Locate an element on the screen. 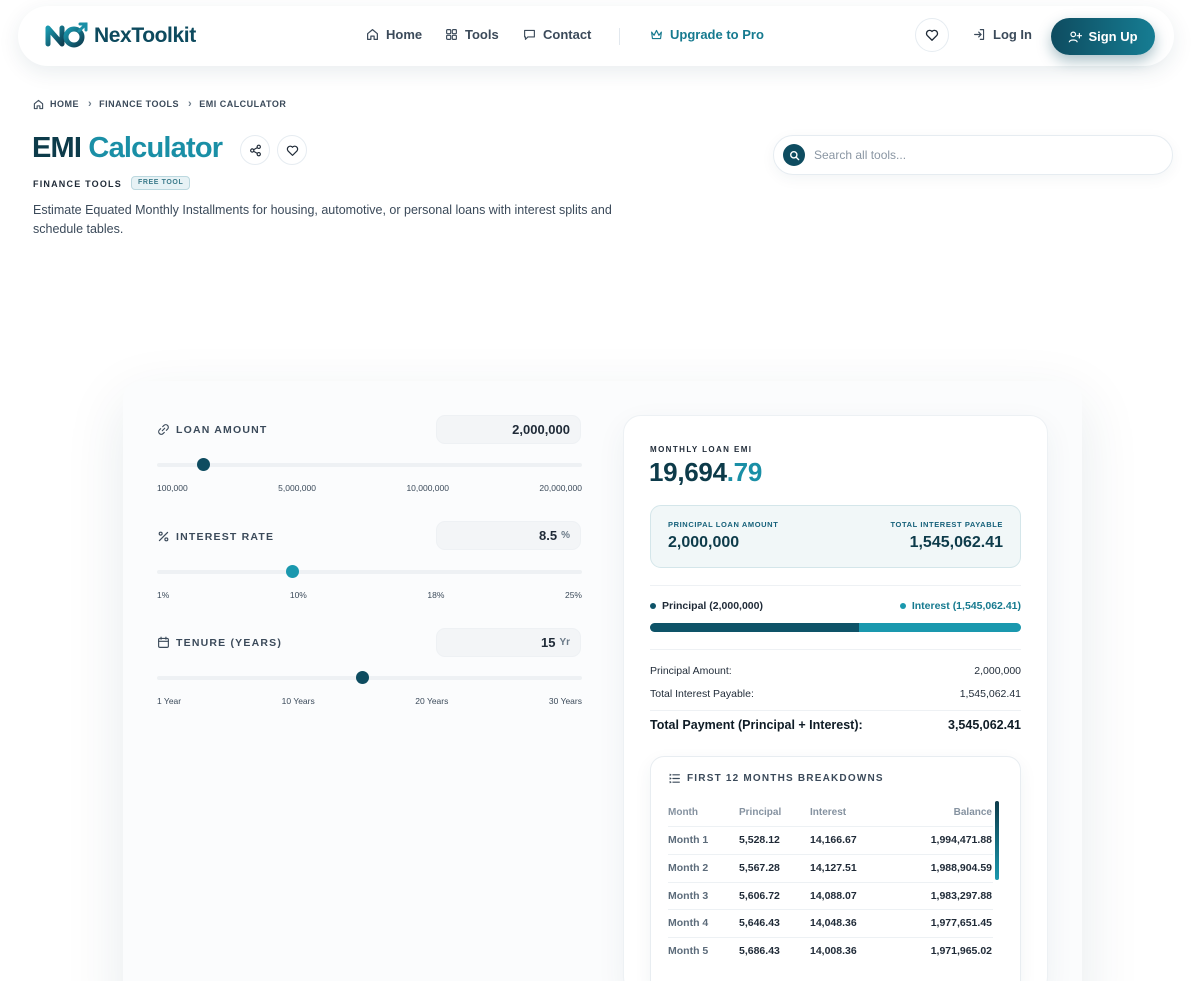  tick-label: 100,000 is located at coordinates (172, 488).